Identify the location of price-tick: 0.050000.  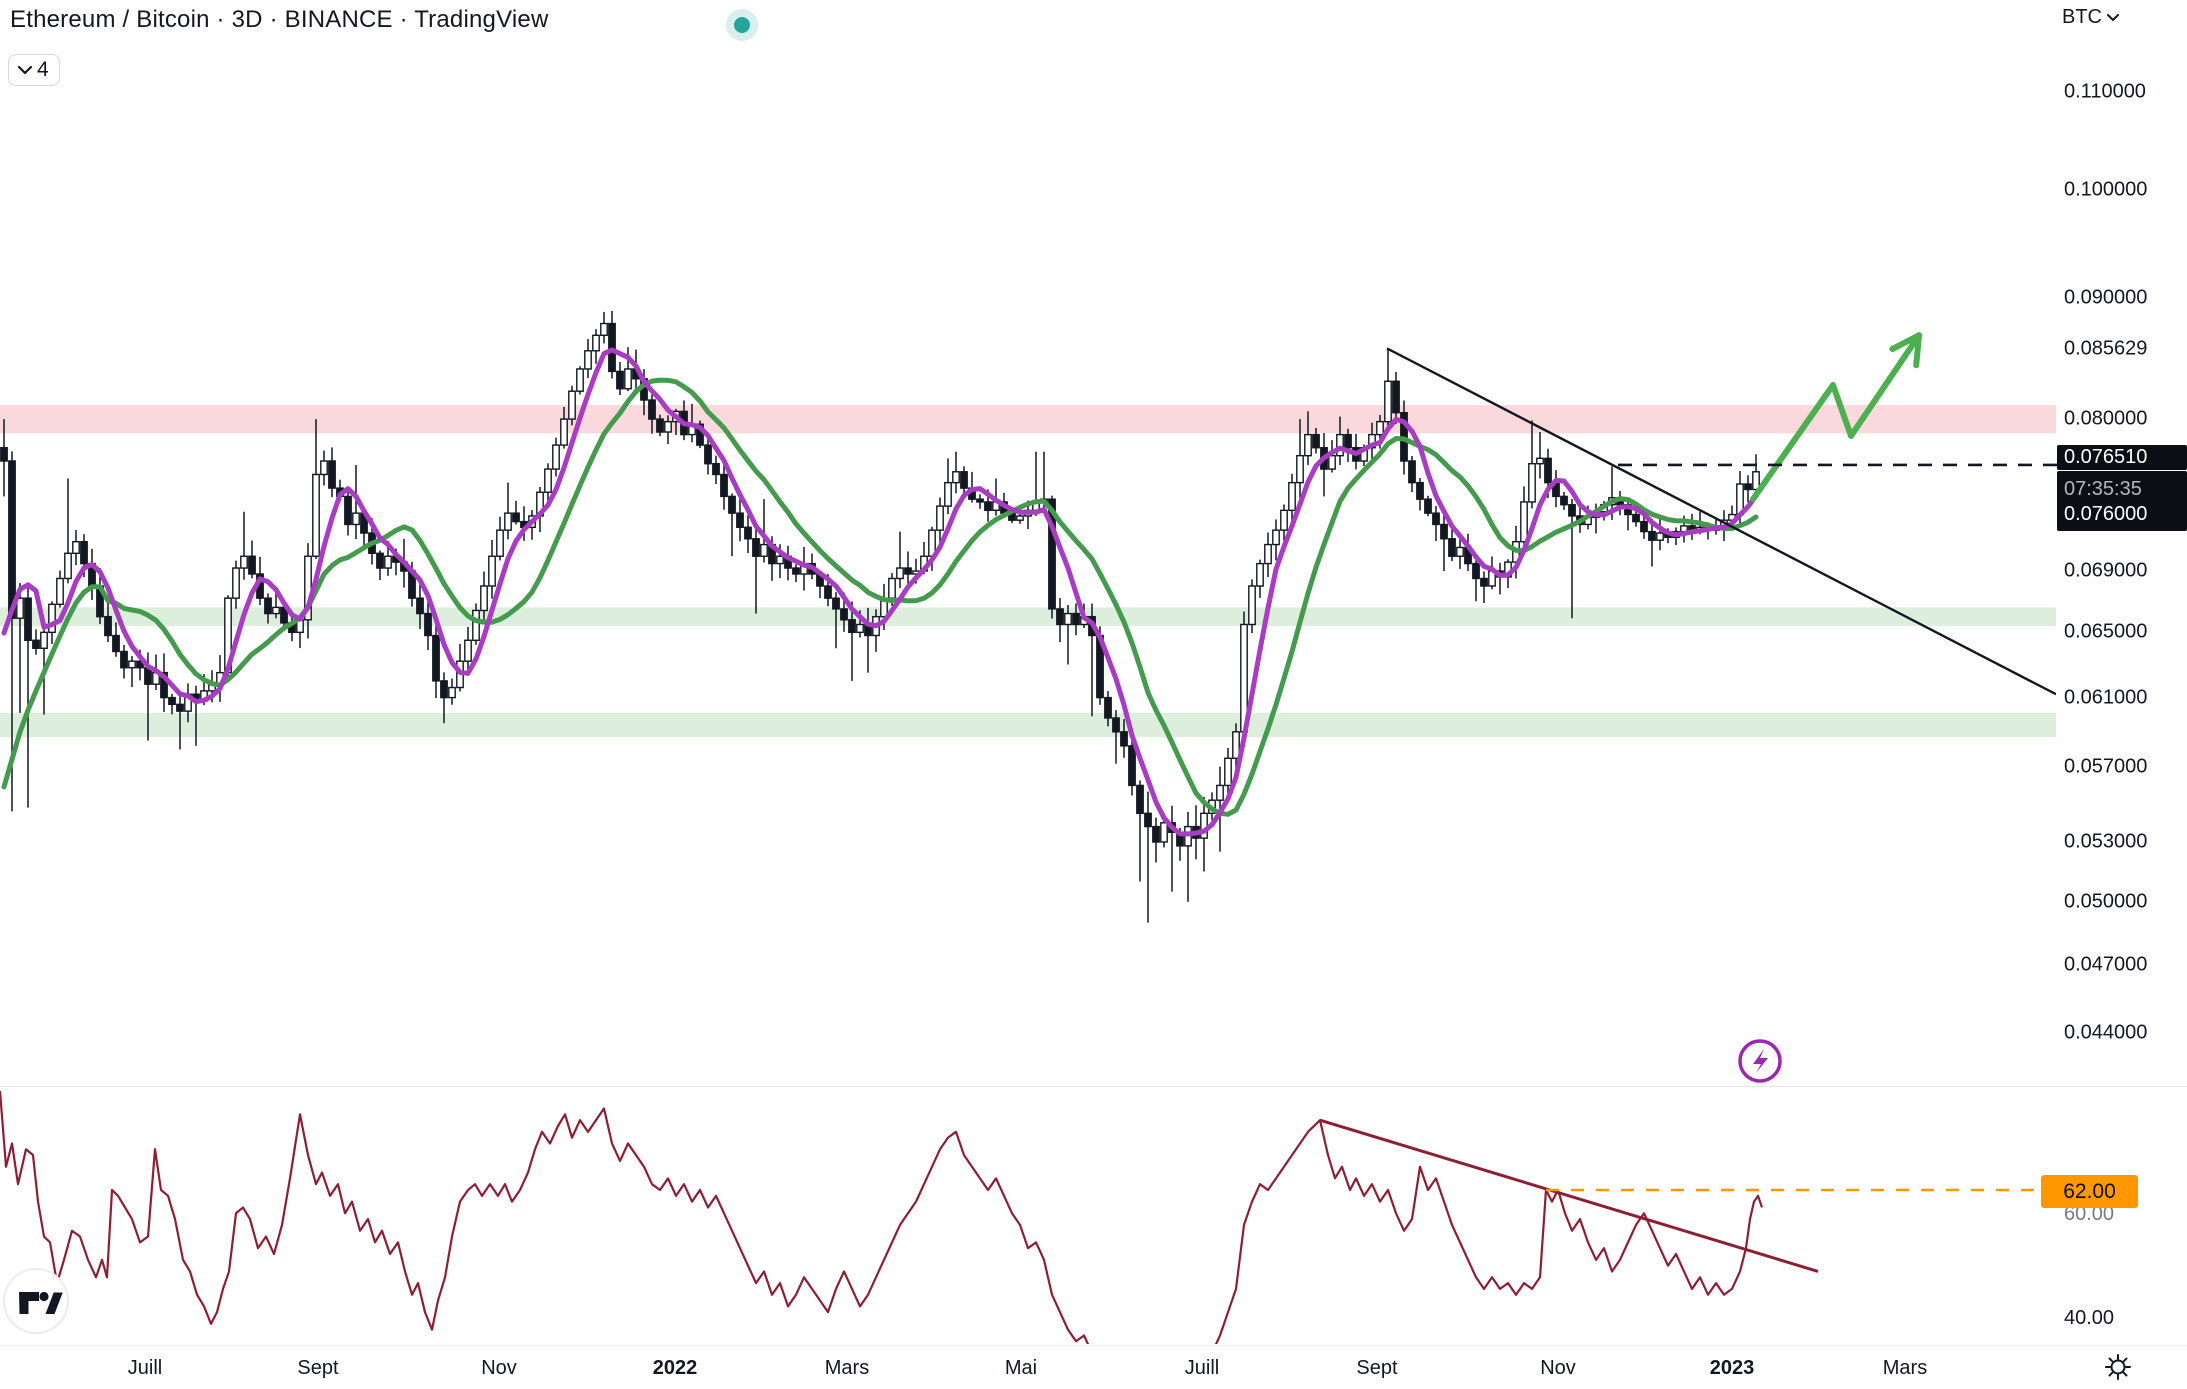
(2106, 901).